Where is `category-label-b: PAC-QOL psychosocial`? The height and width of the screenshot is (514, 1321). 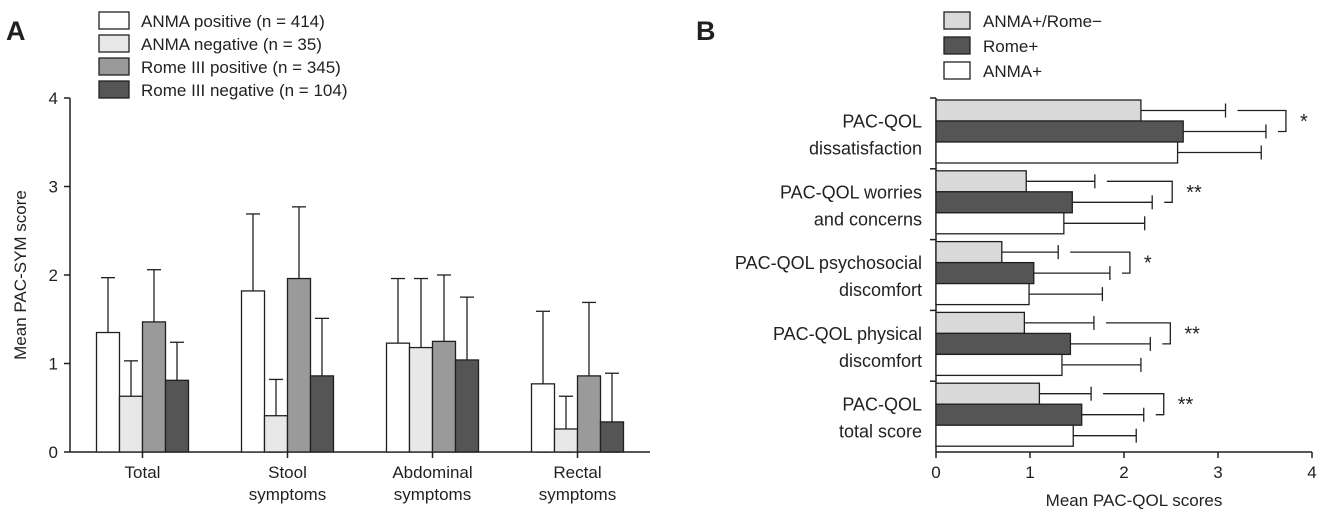 category-label-b: PAC-QOL psychosocial is located at coordinates (828, 263).